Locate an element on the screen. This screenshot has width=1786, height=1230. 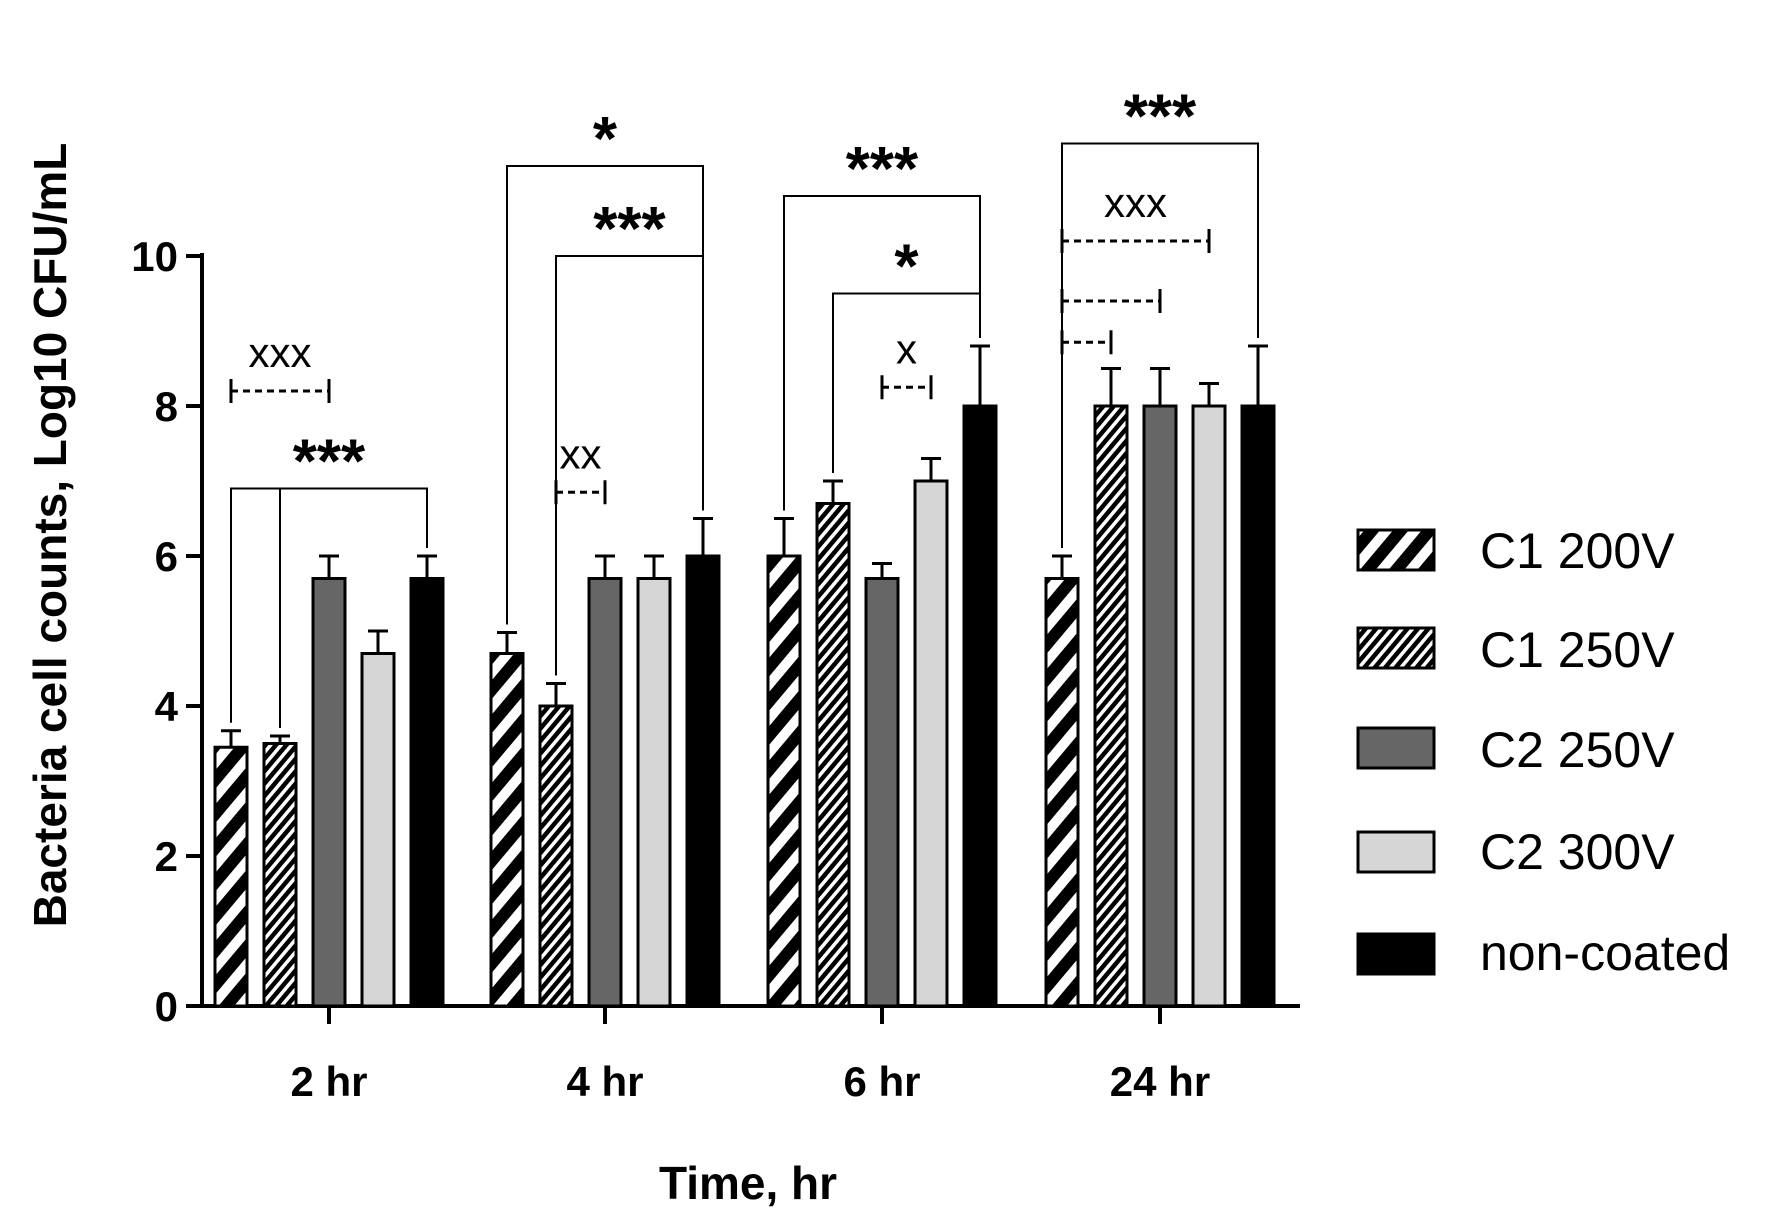
significance-label-2: * is located at coordinates (605, 139).